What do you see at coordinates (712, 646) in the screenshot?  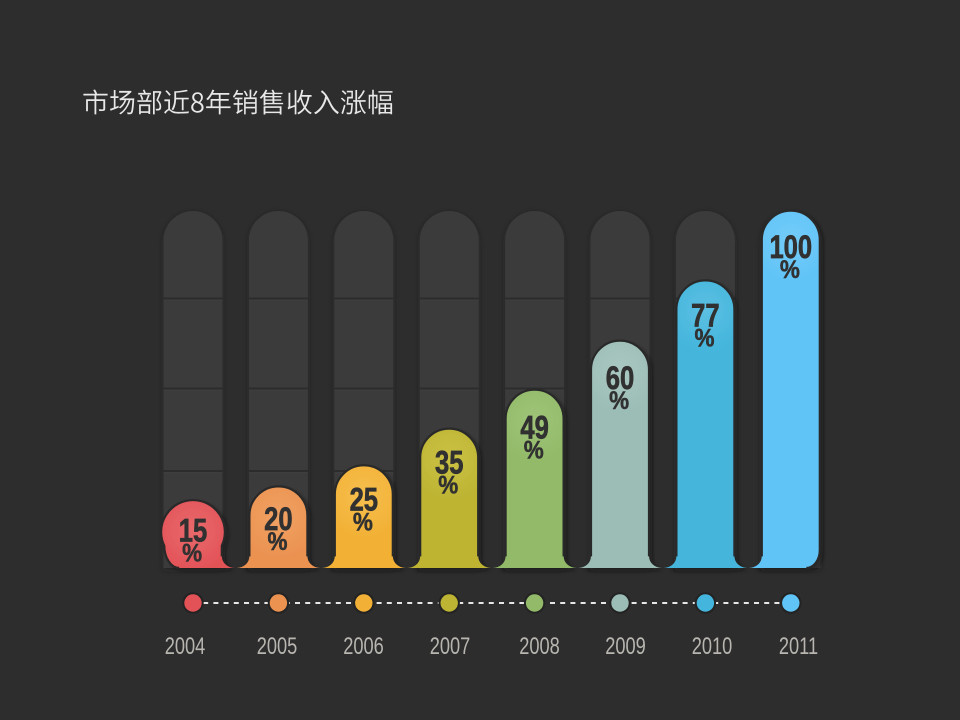 I see `svg-text: 2010` at bounding box center [712, 646].